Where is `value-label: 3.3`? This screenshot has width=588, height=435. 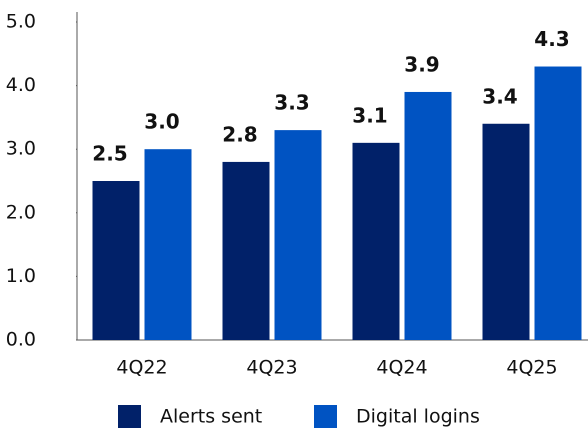 value-label: 3.3 is located at coordinates (291, 103).